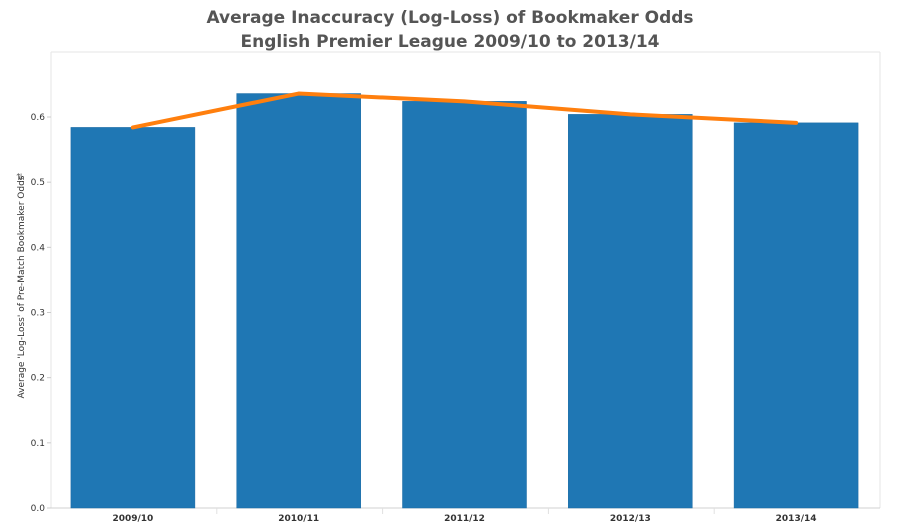 The image size is (900, 532). Describe the element at coordinates (464, 110) in the screenshot. I see `trend-line-group` at that location.